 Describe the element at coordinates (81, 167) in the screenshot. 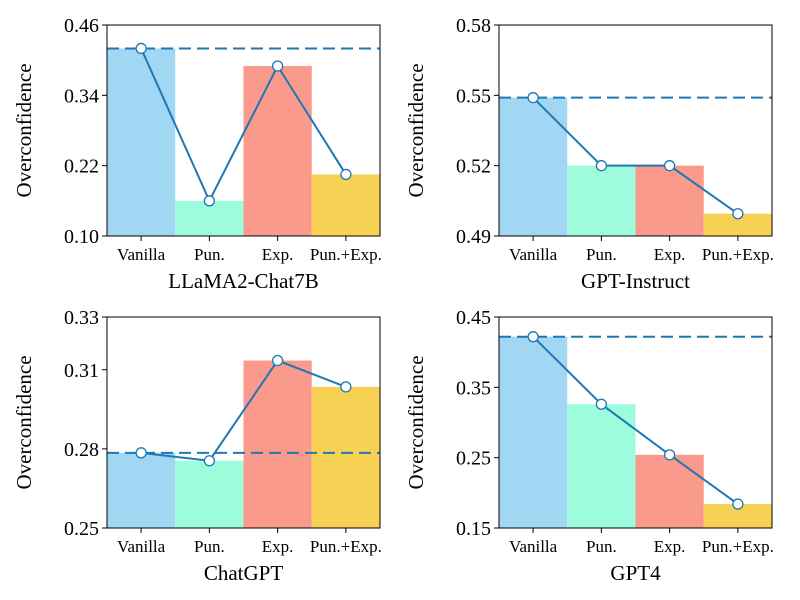

I see `y-tick-label: 0.22` at that location.